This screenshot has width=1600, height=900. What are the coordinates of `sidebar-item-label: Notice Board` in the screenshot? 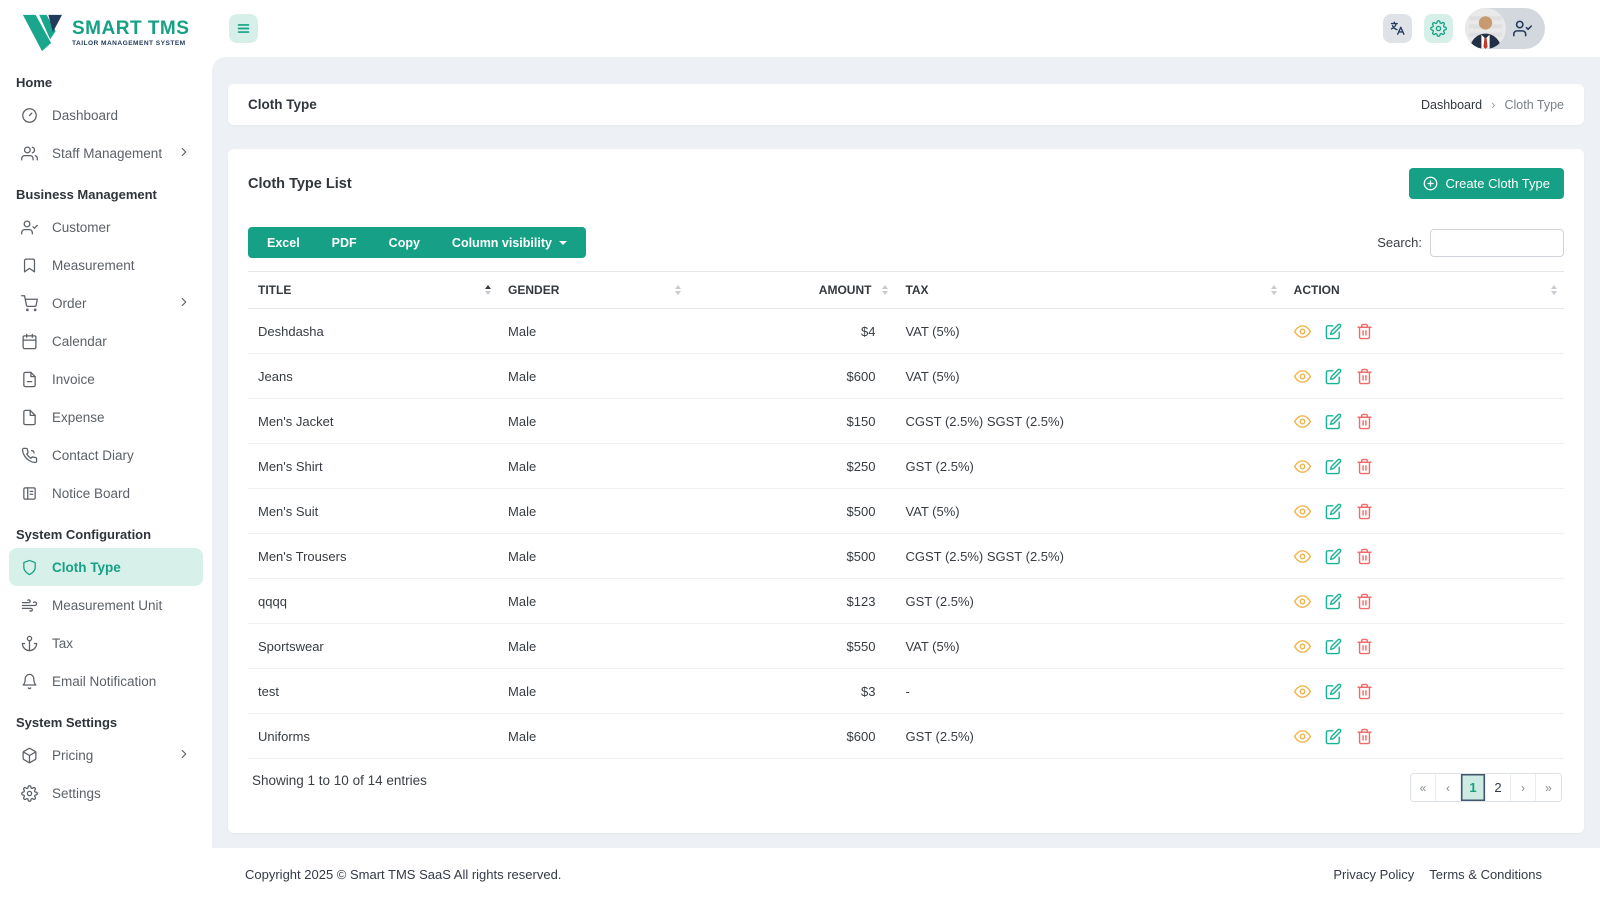 It's located at (91, 493).